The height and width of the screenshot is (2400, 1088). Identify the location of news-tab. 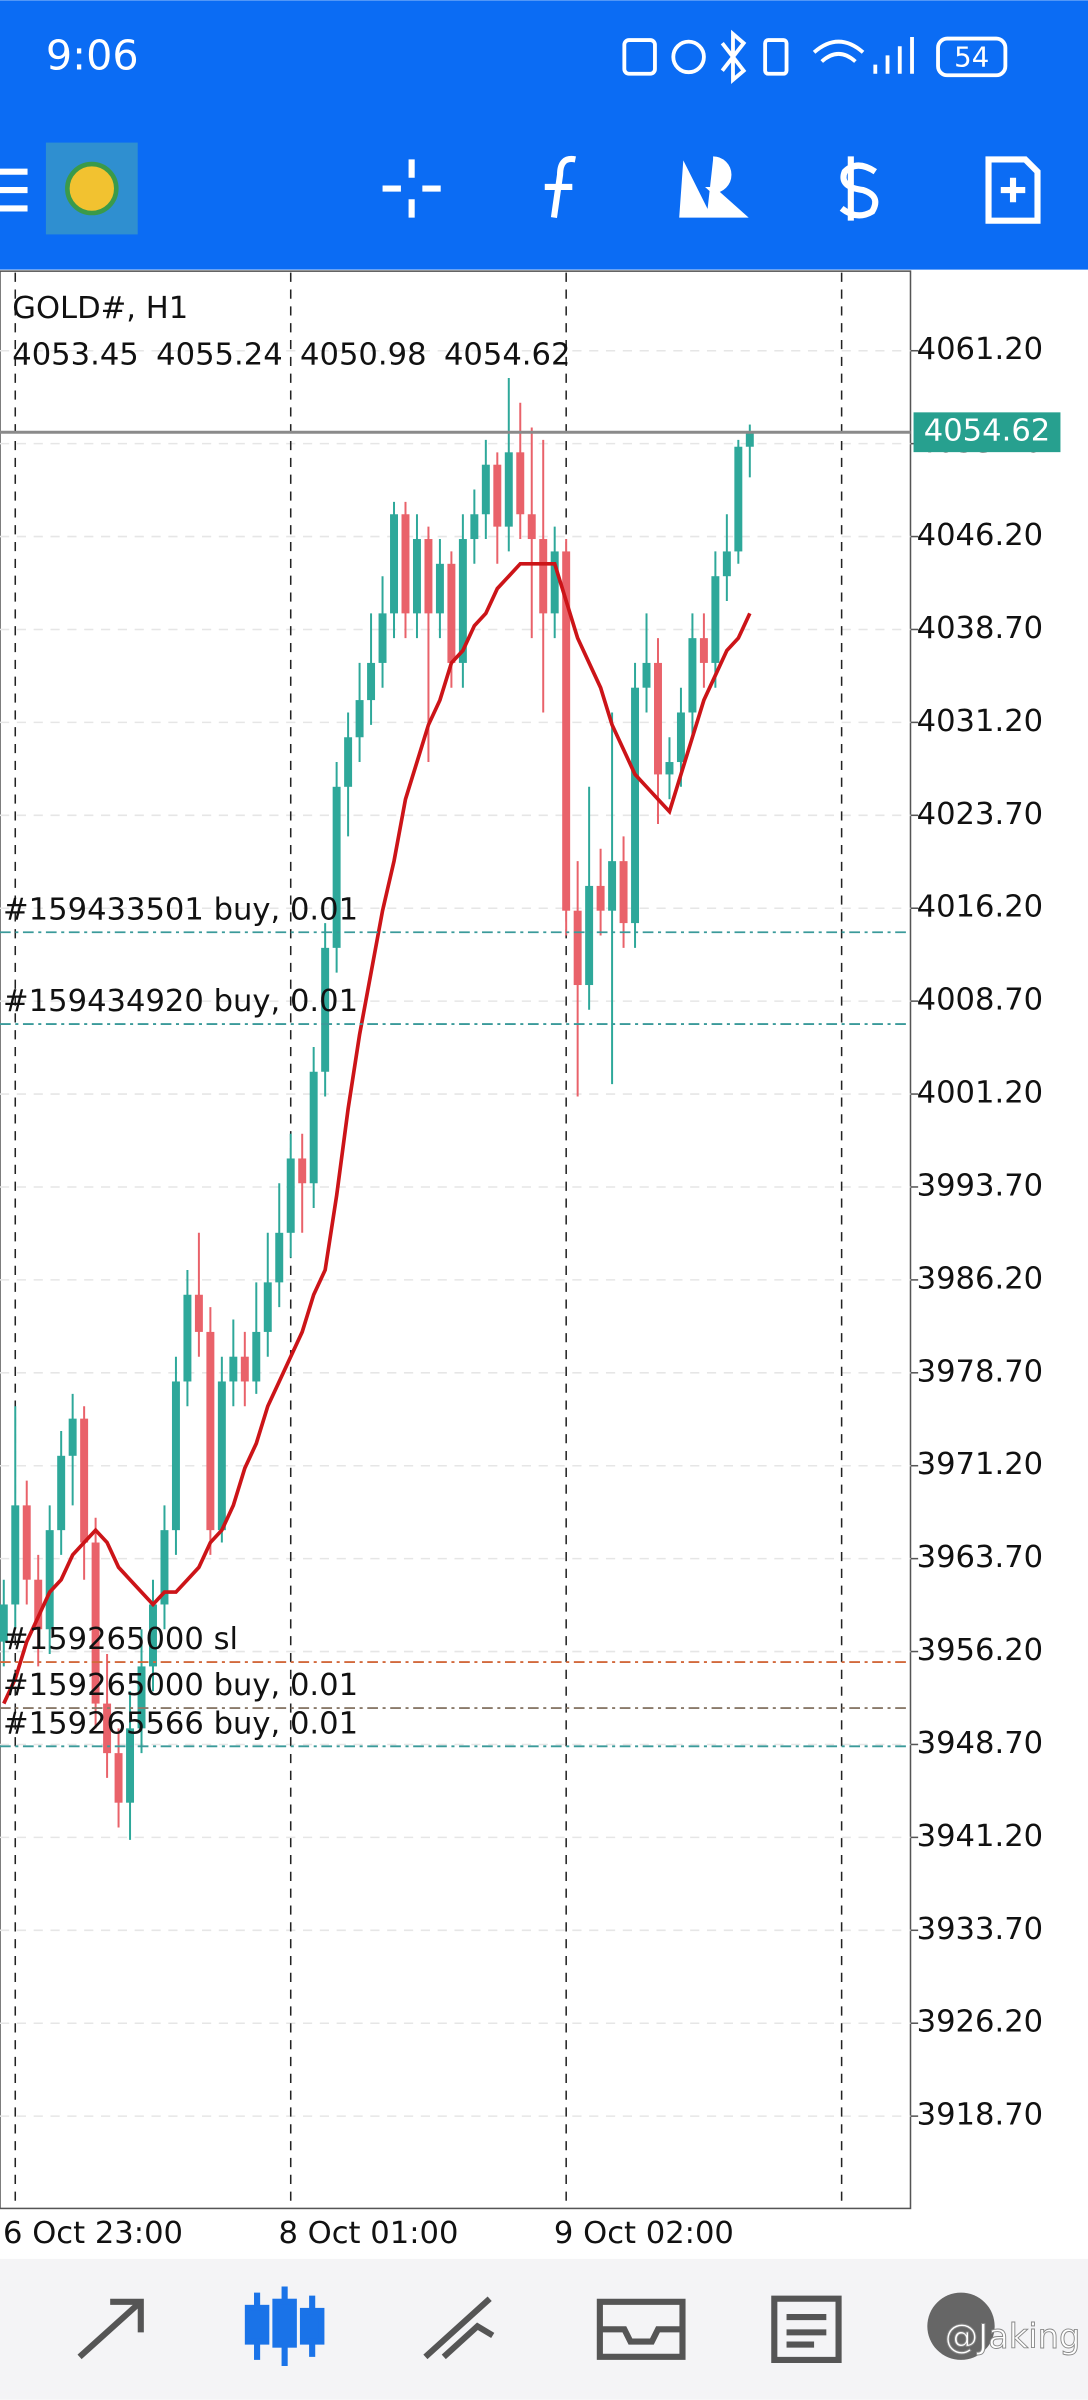
(806, 2329).